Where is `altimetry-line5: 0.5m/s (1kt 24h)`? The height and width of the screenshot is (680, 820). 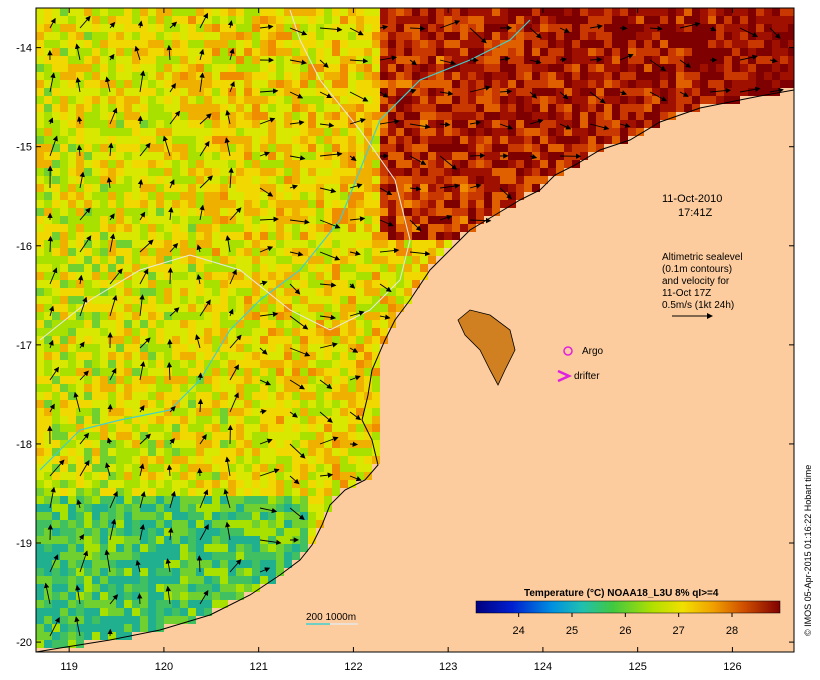 altimetry-line5: 0.5m/s (1kt 24h) is located at coordinates (698, 305).